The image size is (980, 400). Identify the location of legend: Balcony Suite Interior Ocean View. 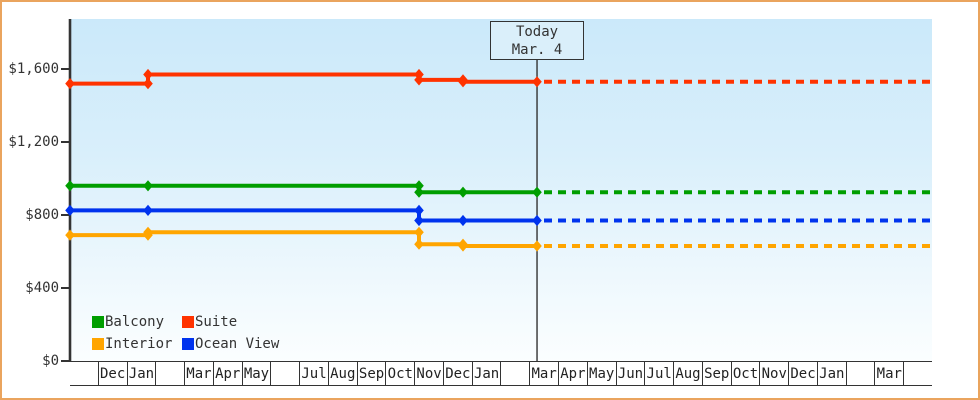
(185, 333).